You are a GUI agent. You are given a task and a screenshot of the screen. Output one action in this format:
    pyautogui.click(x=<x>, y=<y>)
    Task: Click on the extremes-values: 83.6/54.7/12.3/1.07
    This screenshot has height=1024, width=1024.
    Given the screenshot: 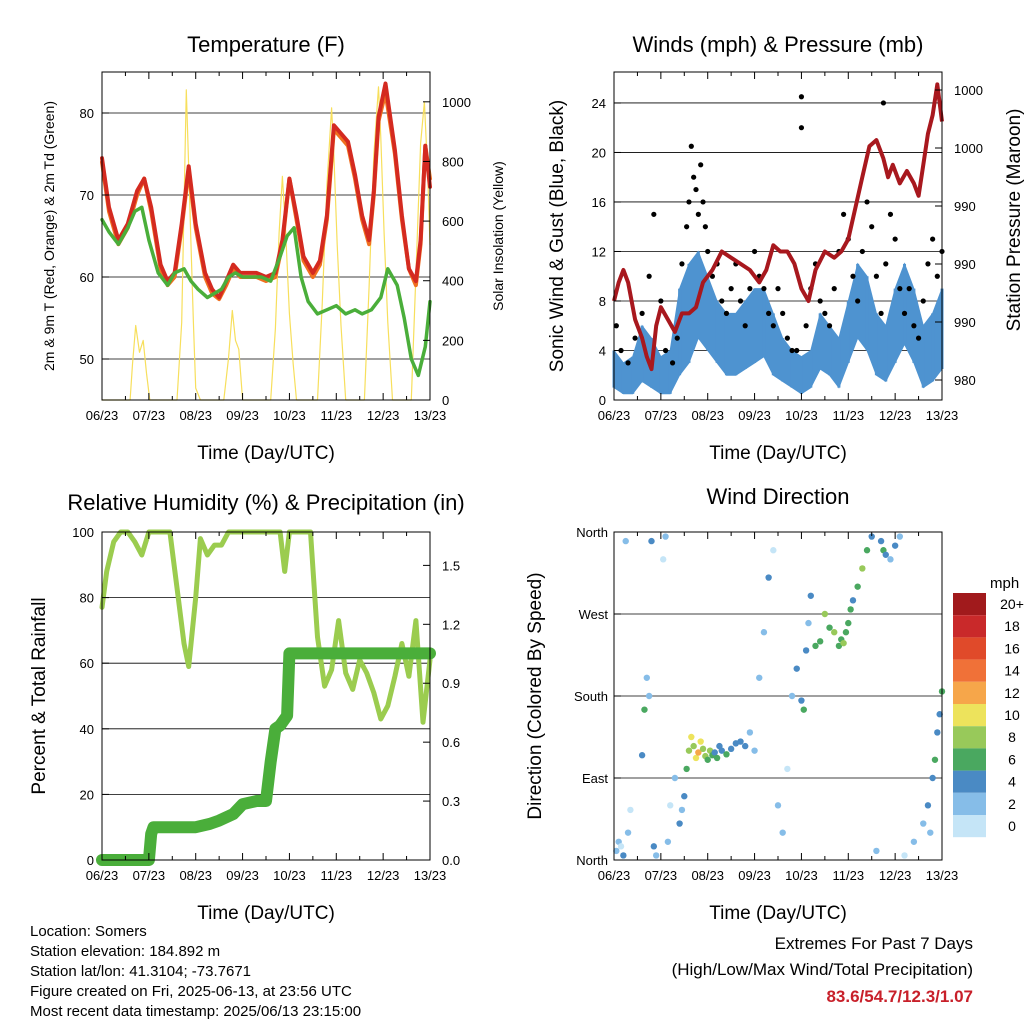 What is the action you would take?
    pyautogui.click(x=899, y=996)
    